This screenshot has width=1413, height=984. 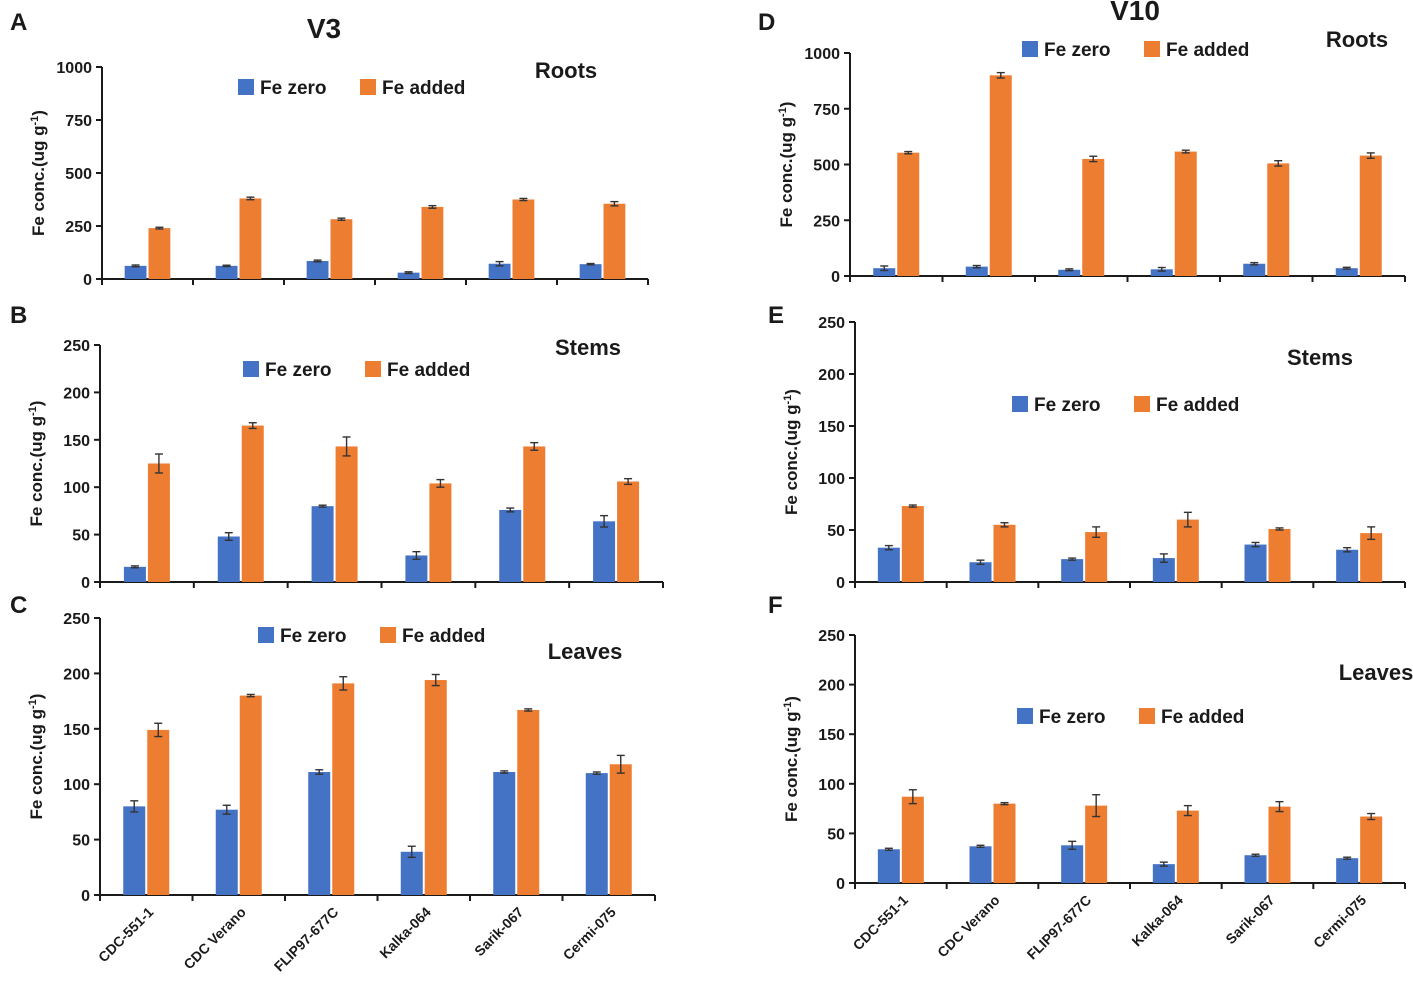 I want to click on panel-letter: F, so click(x=775, y=605).